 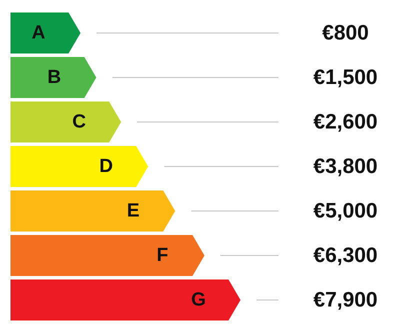 What do you see at coordinates (79, 122) in the screenshot?
I see `category-label: C` at bounding box center [79, 122].